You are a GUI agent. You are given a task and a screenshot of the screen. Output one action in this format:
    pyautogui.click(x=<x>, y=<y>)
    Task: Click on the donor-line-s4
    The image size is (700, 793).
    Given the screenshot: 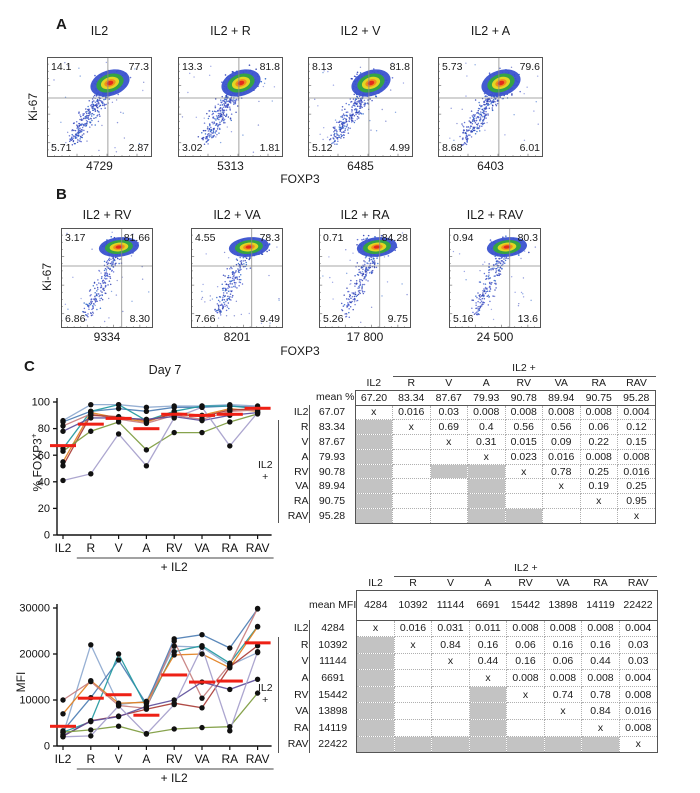 What is the action you would take?
    pyautogui.click(x=160, y=670)
    